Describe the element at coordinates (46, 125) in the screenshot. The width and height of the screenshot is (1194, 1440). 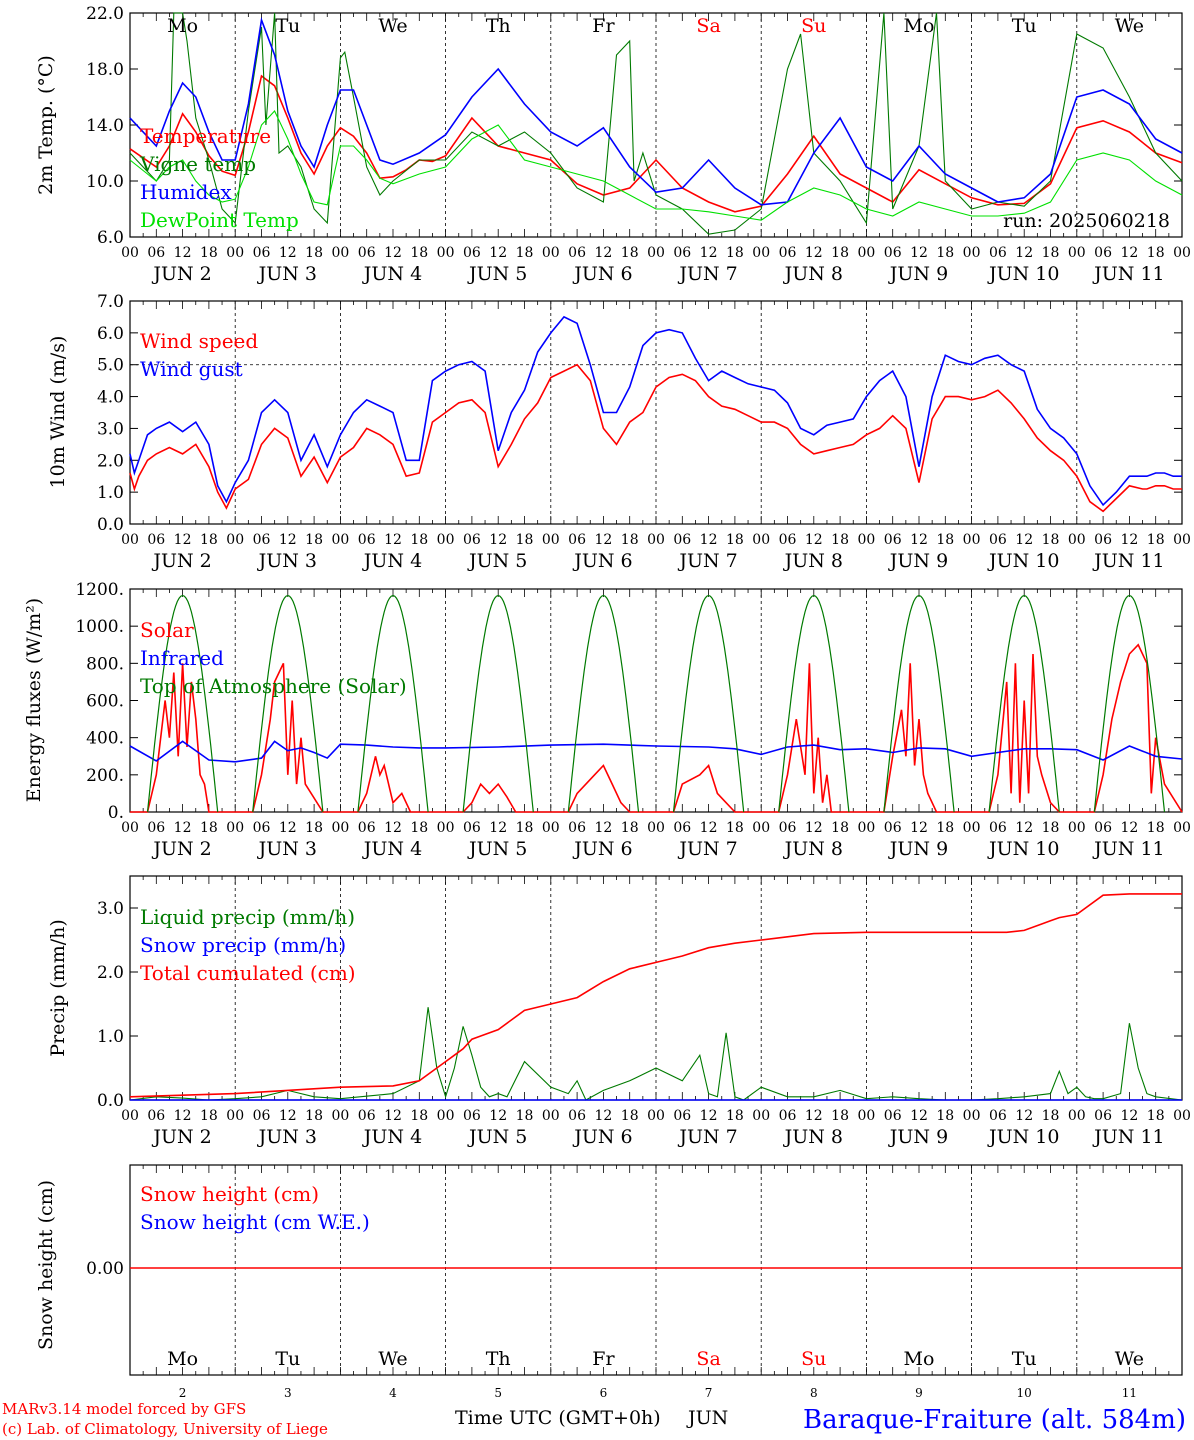
I see `ylabel-temp: 2m Temp. (°C)` at that location.